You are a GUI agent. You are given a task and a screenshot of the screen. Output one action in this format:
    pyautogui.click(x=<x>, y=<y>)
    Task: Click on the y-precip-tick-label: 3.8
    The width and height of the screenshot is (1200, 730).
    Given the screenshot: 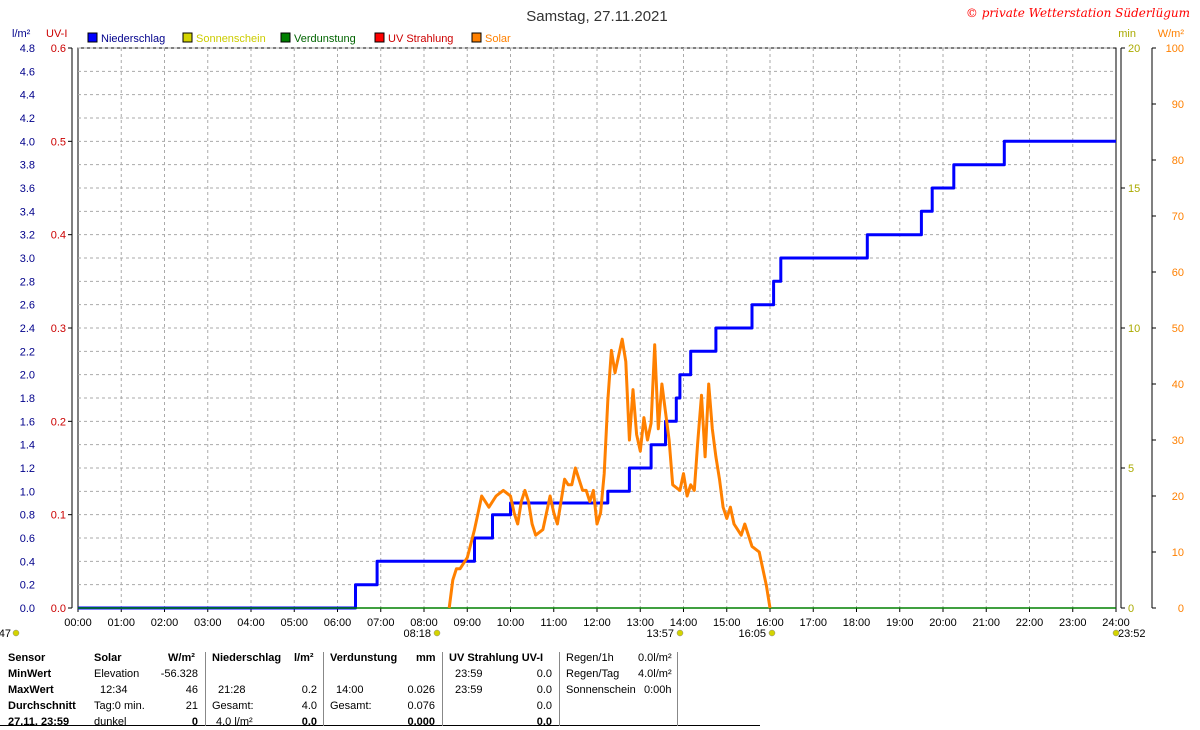 What is the action you would take?
    pyautogui.click(x=27, y=166)
    